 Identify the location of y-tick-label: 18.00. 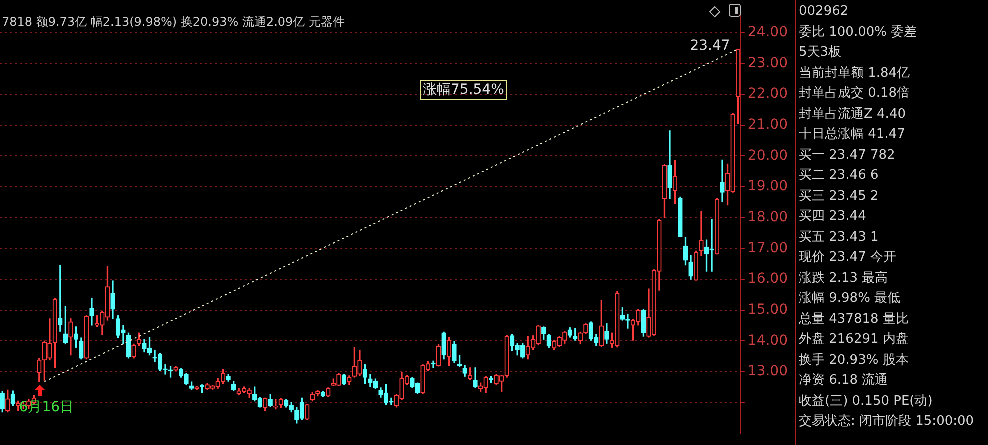
(768, 218).